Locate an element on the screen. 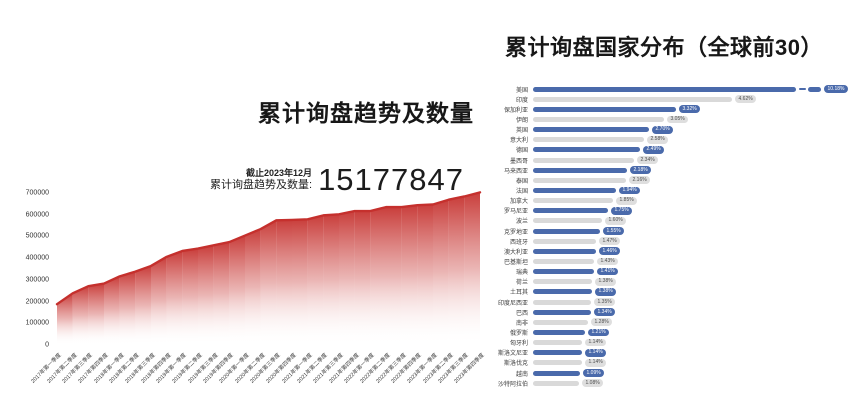  bar-row: 沙特阿拉伯 1.08% is located at coordinates (649, 383).